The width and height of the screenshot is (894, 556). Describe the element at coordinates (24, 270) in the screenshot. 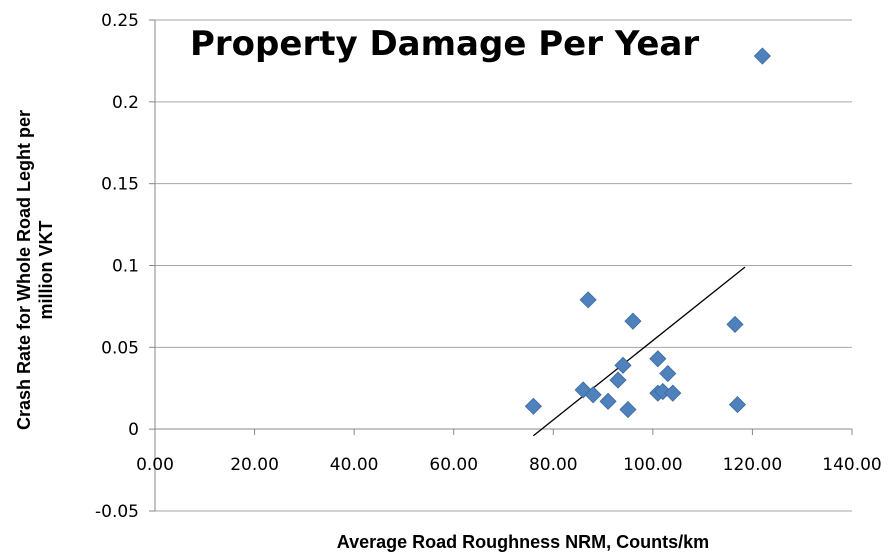

I see `y-axis-title-line-1: Crash Rate for Whole Road Leght per` at that location.